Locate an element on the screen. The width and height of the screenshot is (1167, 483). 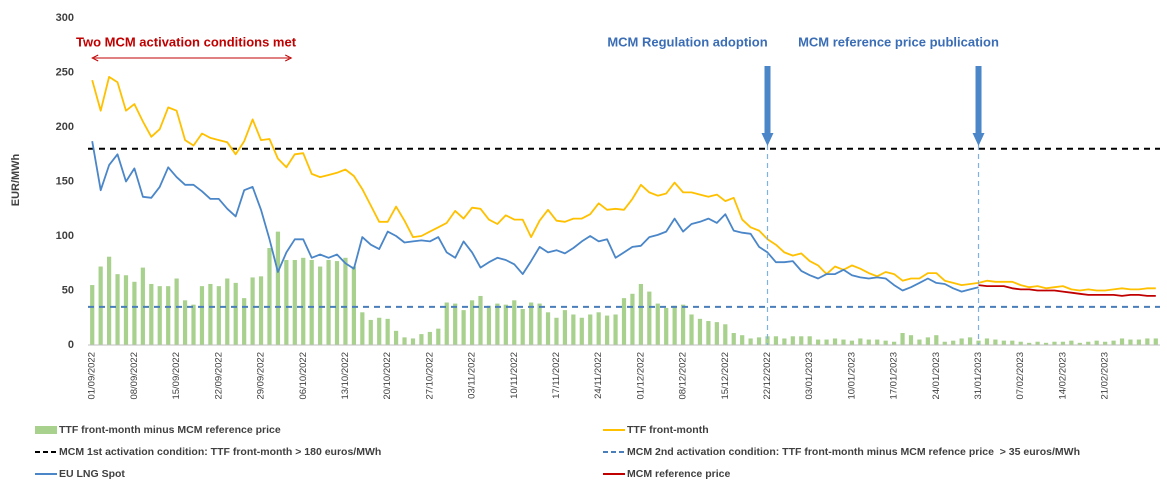
event-label: MCM reference price publication is located at coordinates (898, 41).